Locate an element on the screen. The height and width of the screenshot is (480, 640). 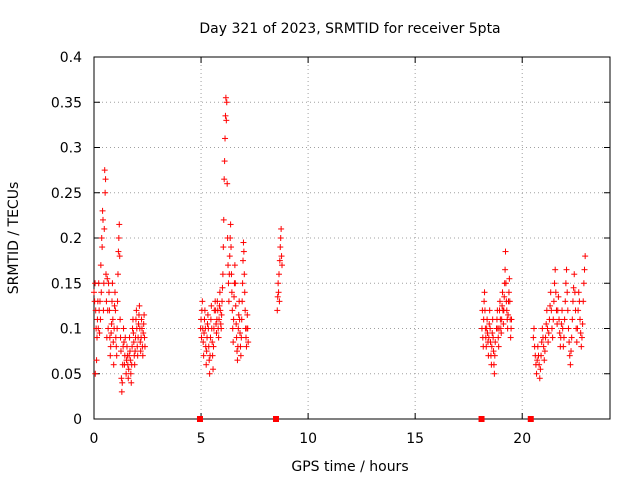
y-tick-label: 0.25 is located at coordinates (66, 194).